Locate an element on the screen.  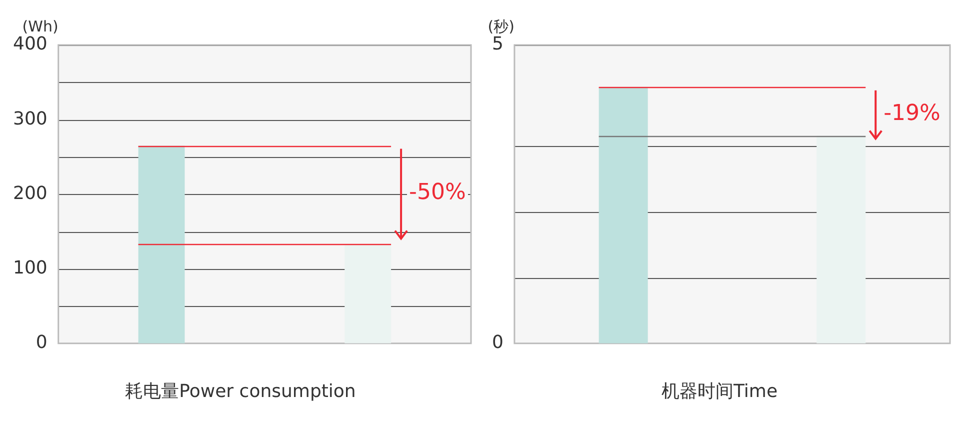
text: 耗电量Power consumption is located at coordinates (240, 391).